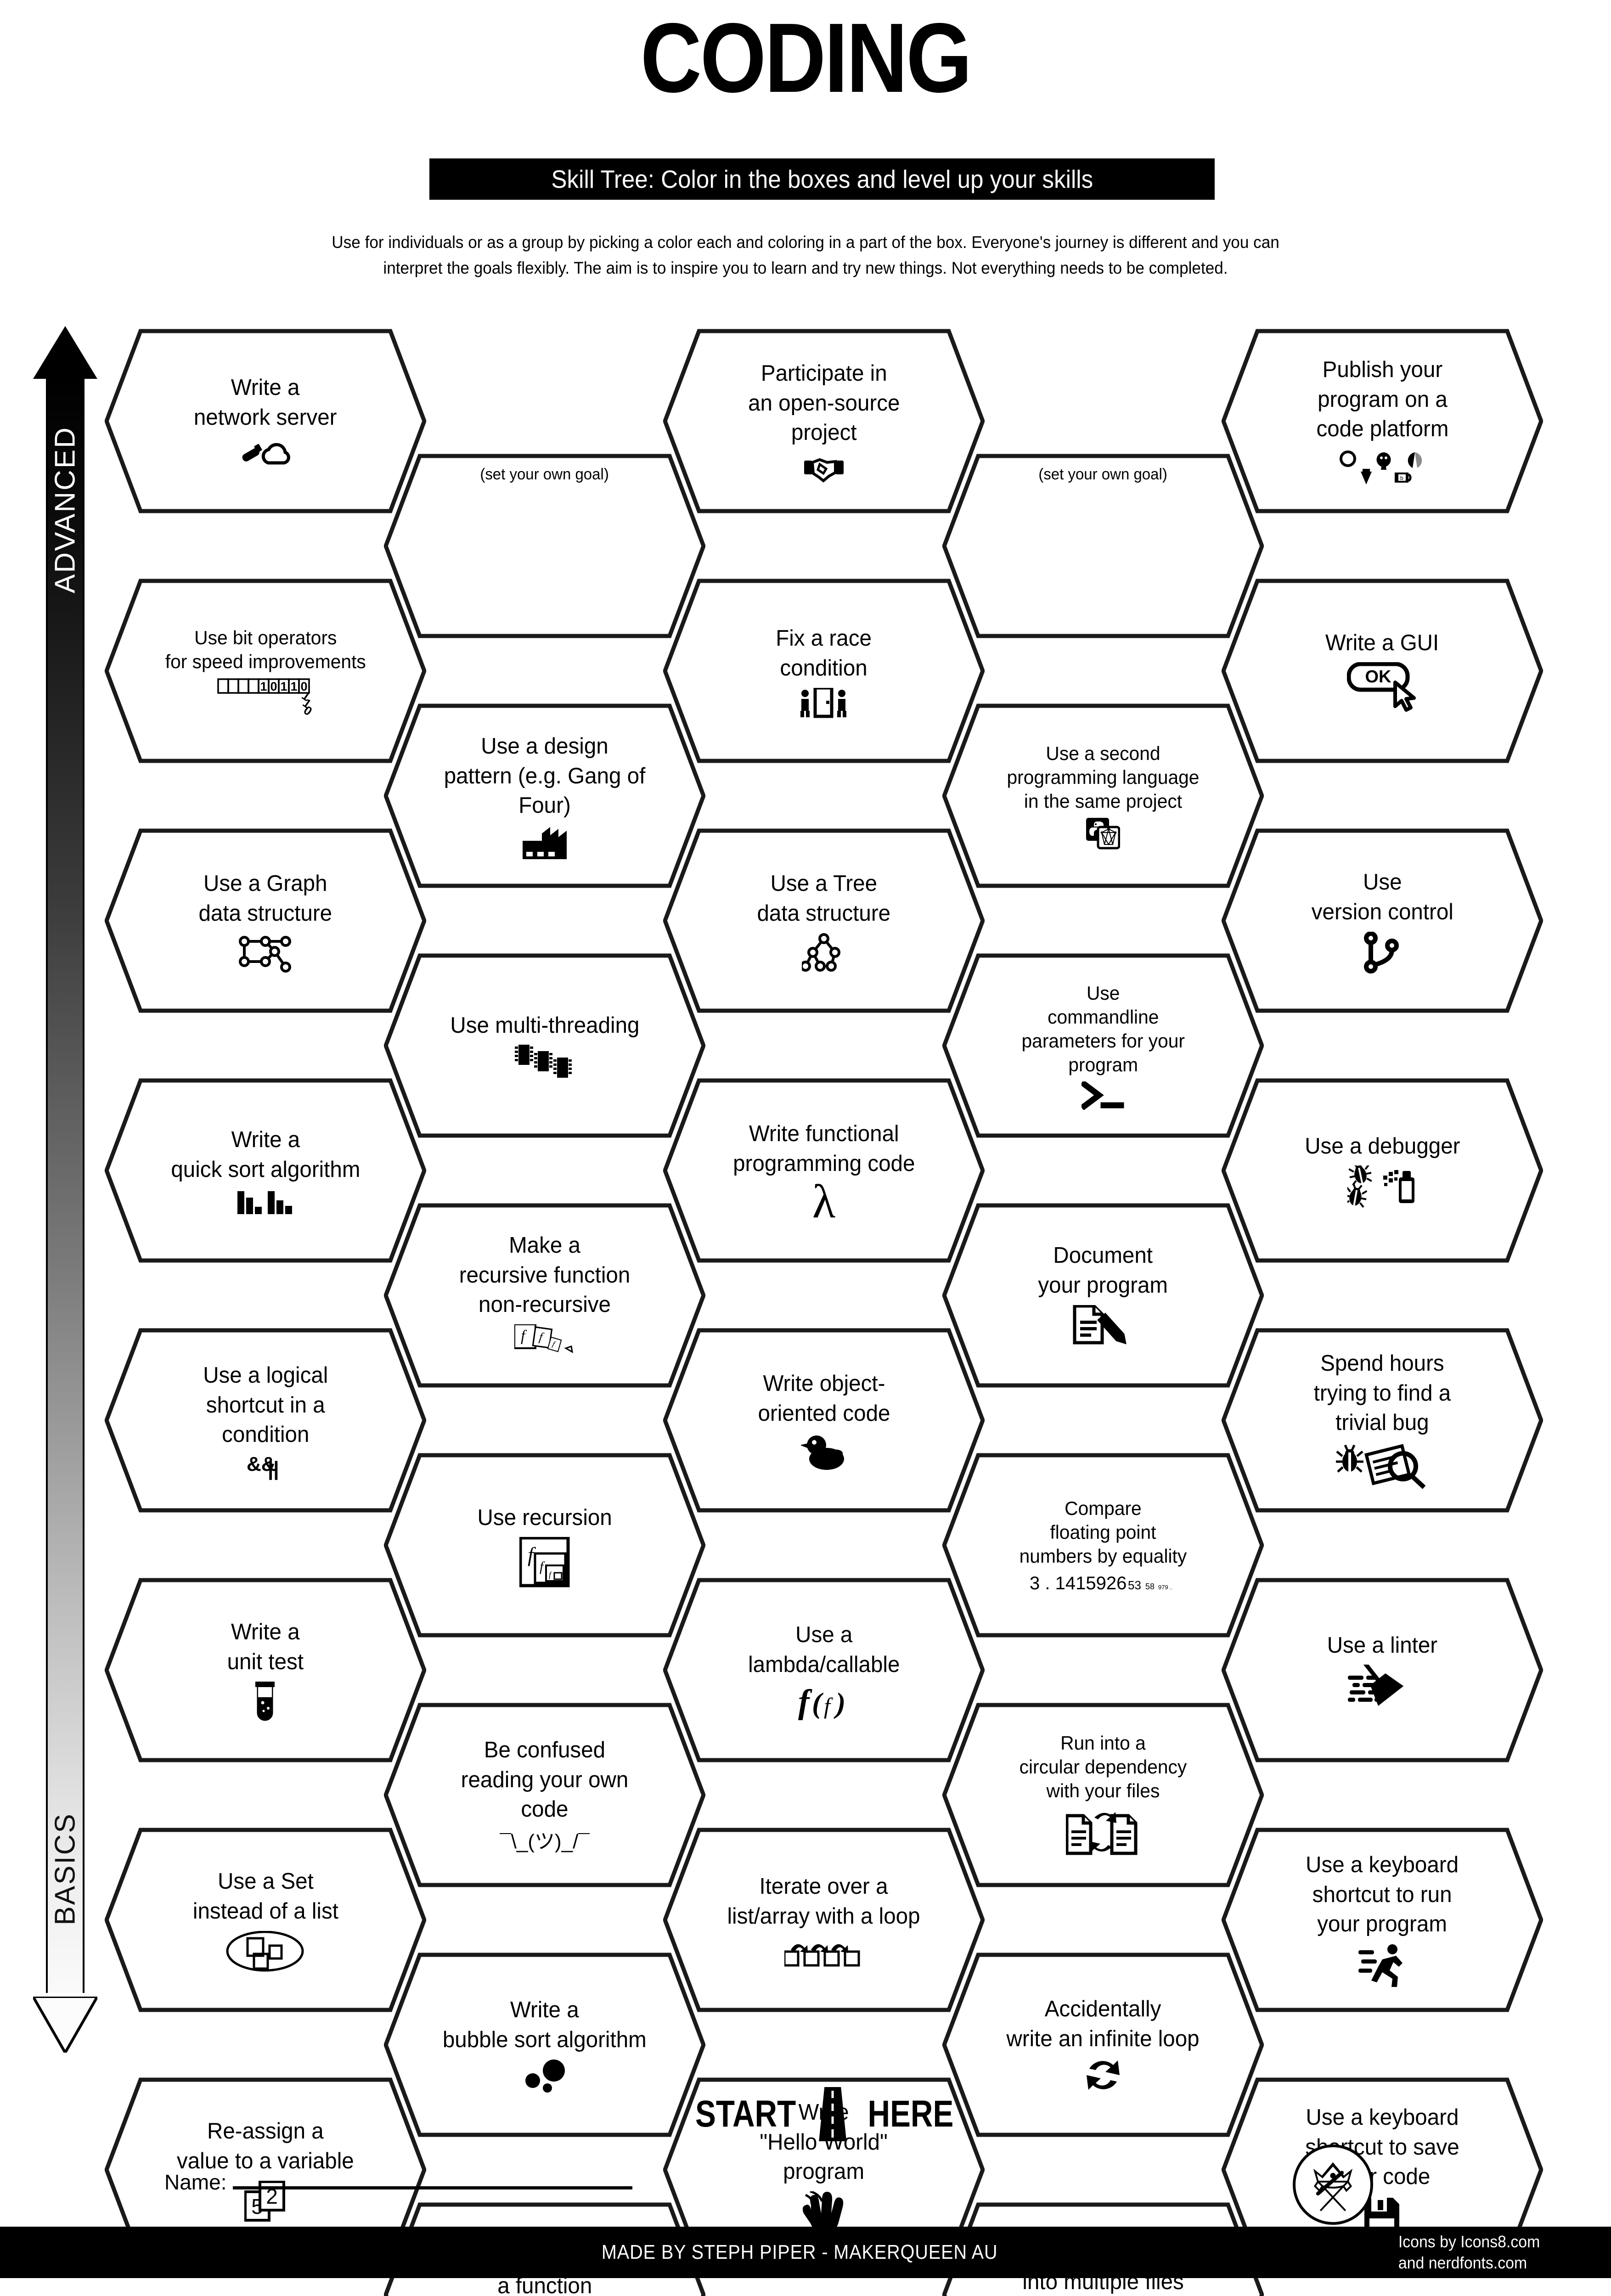 This screenshot has width=1611, height=2296. Describe the element at coordinates (1383, 1645) in the screenshot. I see `skill-hex-label: Use a linter` at that location.